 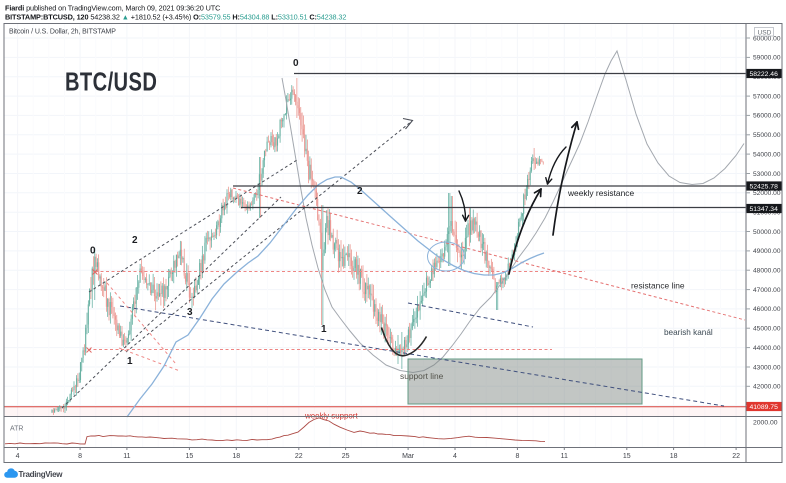 What do you see at coordinates (408, 456) in the screenshot?
I see `svg-text: Mar` at bounding box center [408, 456].